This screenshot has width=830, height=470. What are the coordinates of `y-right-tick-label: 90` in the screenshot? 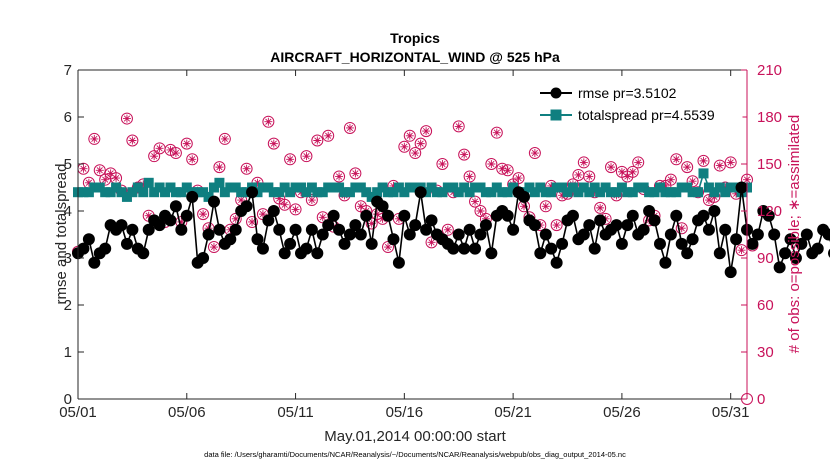 It's located at (765, 258).